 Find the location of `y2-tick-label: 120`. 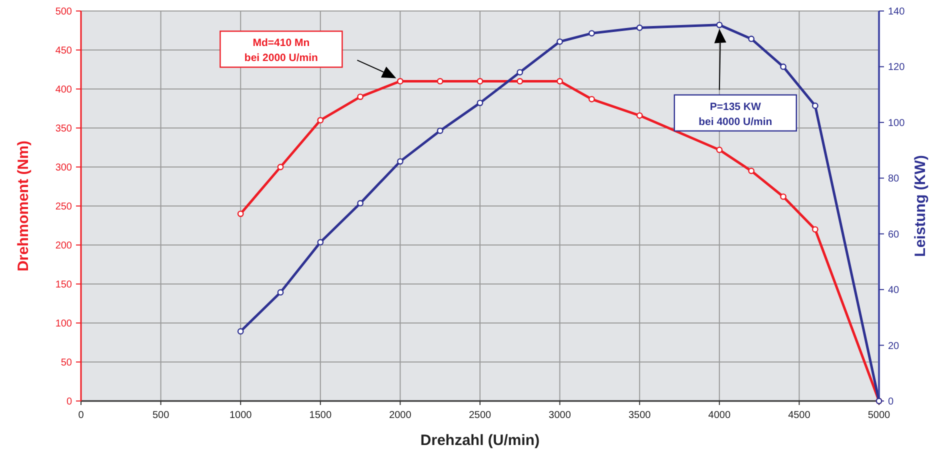

y2-tick-label: 120 is located at coordinates (897, 68).